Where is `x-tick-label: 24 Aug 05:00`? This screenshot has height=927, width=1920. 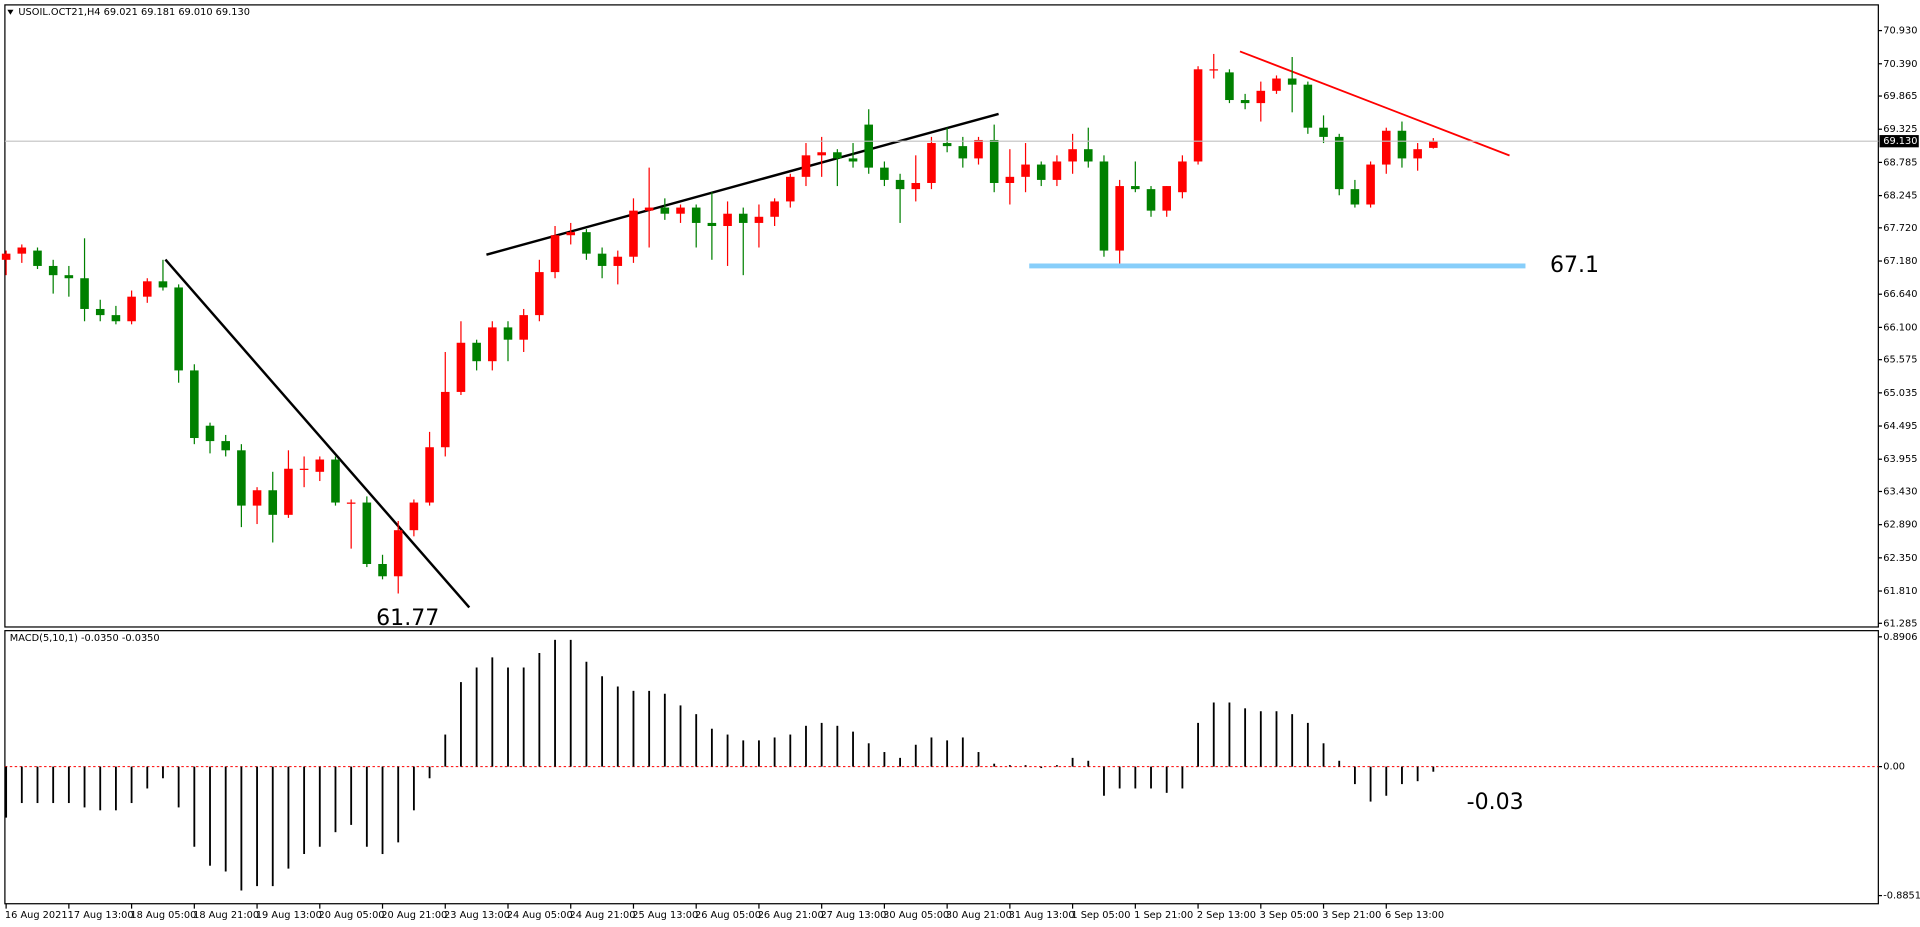
x-tick-label: 24 Aug 05:00 is located at coordinates (540, 915).